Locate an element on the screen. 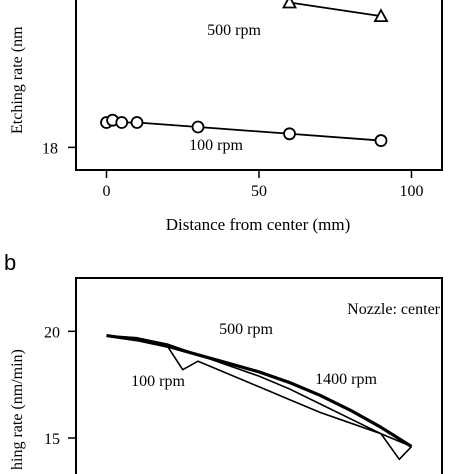  panel-b-series-label-100rpm: 100 rpm is located at coordinates (158, 381).